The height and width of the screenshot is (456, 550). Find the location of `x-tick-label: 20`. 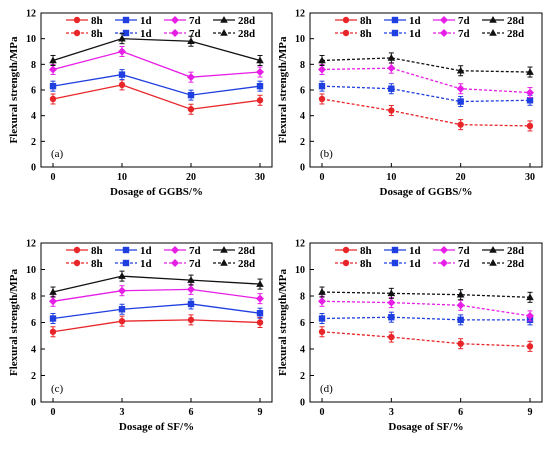

x-tick-label: 20 is located at coordinates (461, 177).